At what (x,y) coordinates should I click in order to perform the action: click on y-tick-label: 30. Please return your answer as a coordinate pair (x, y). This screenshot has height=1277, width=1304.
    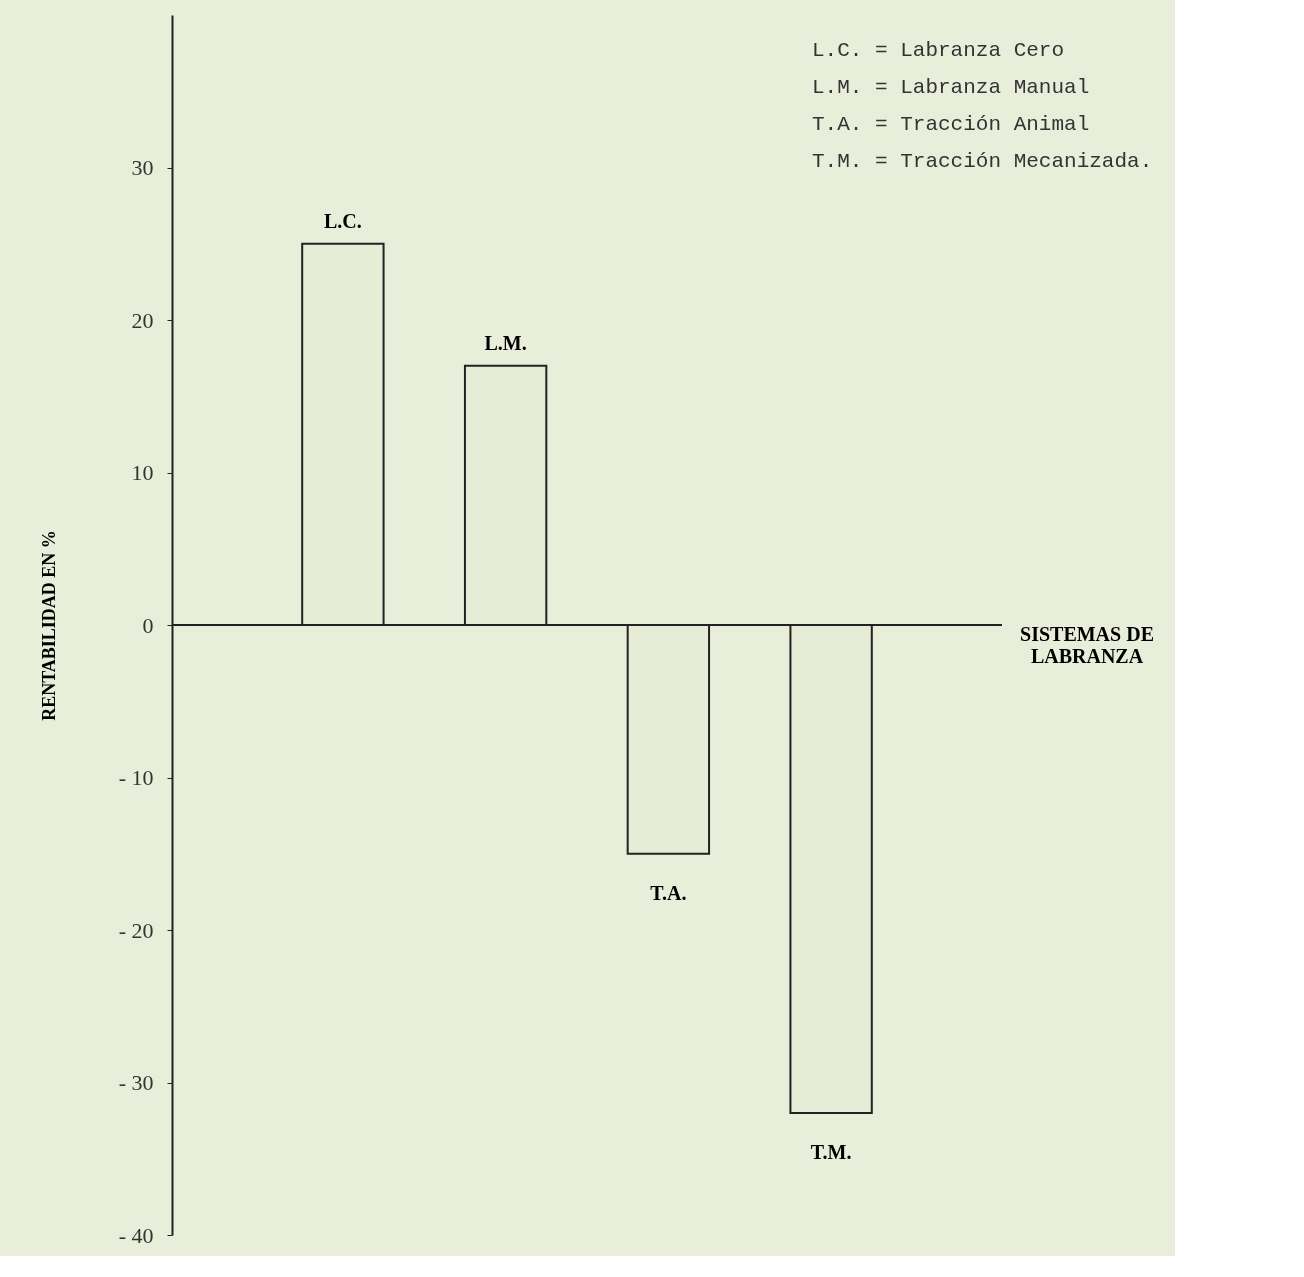
    Looking at the image, I should click on (142, 167).